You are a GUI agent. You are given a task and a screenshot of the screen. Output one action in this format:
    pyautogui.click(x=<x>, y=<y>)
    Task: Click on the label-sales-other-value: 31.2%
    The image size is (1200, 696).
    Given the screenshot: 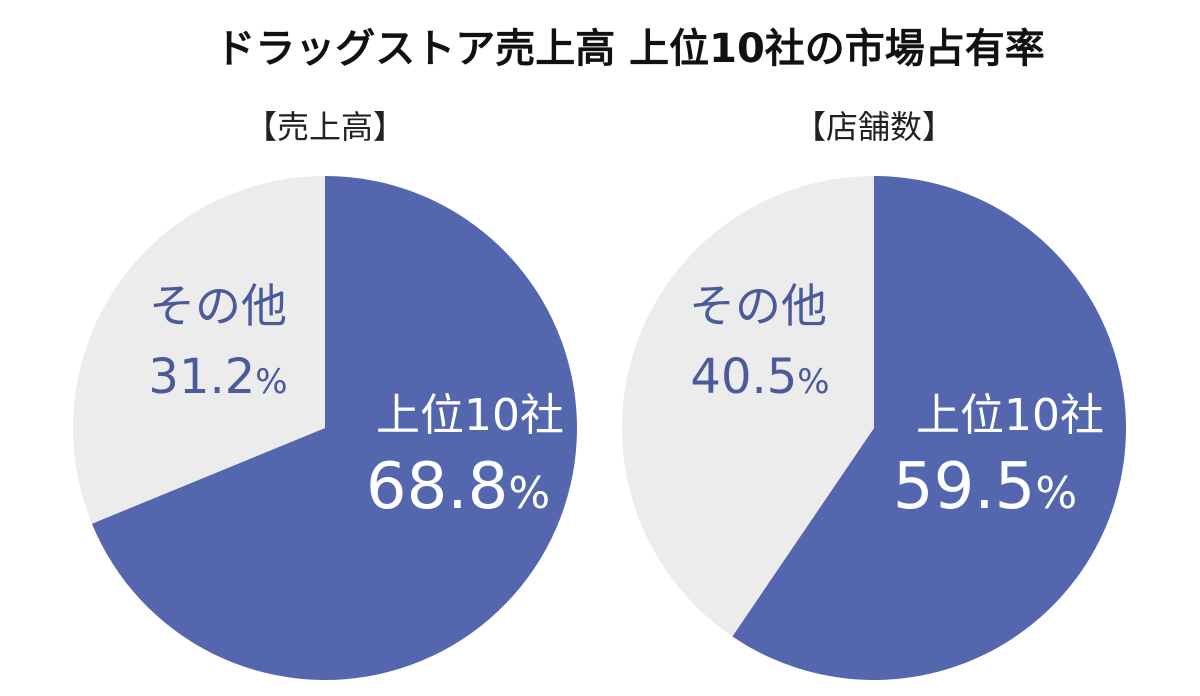 What is the action you would take?
    pyautogui.click(x=217, y=377)
    